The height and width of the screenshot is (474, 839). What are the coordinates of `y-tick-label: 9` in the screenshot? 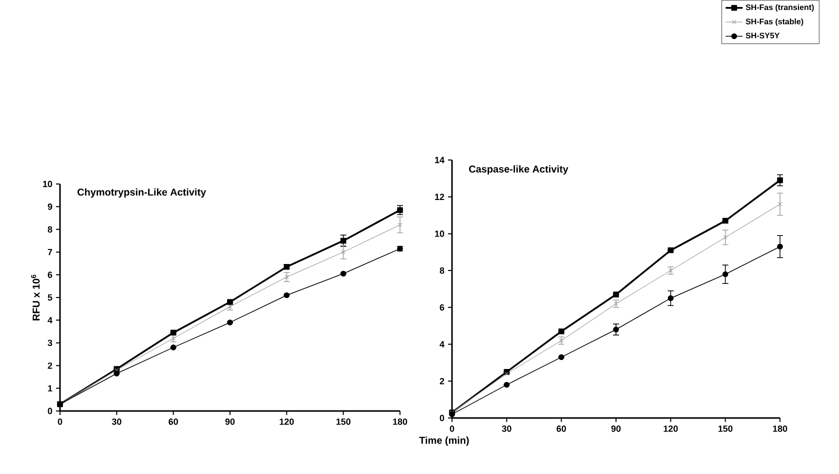 It's located at (50, 207).